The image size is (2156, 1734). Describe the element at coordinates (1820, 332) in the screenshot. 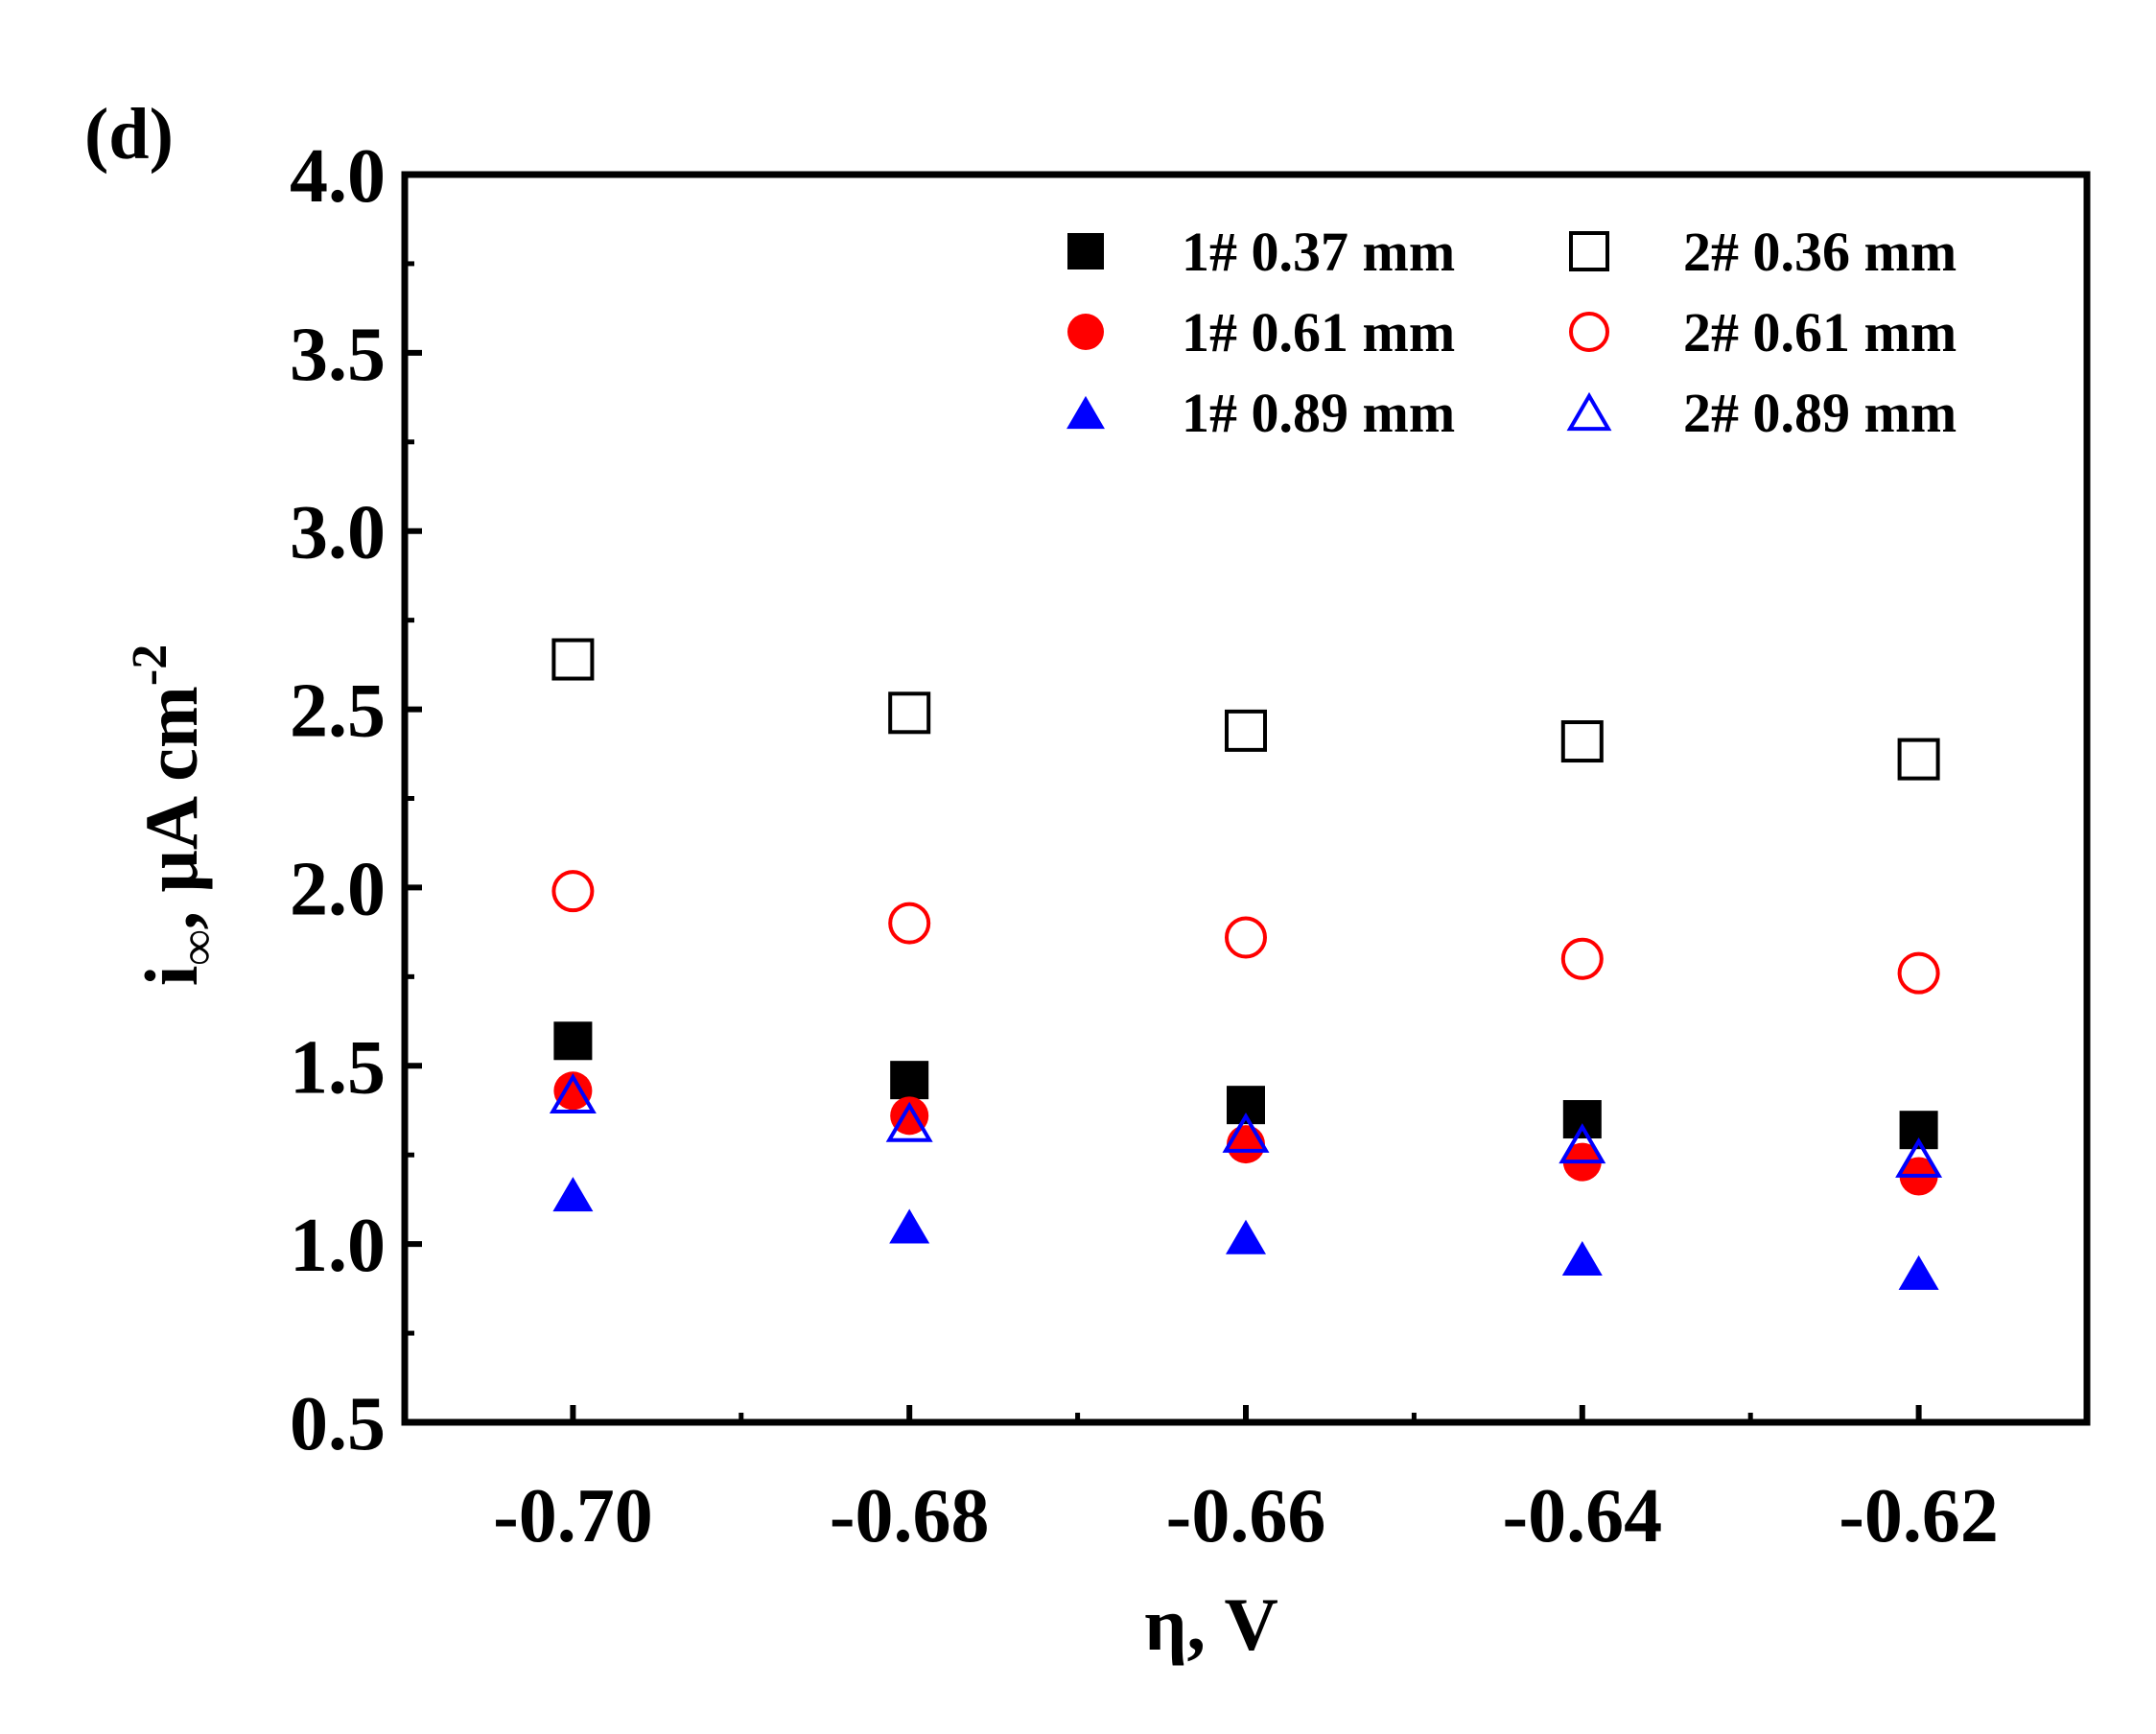

I see `legend-label: 2# 0.61 mm` at that location.